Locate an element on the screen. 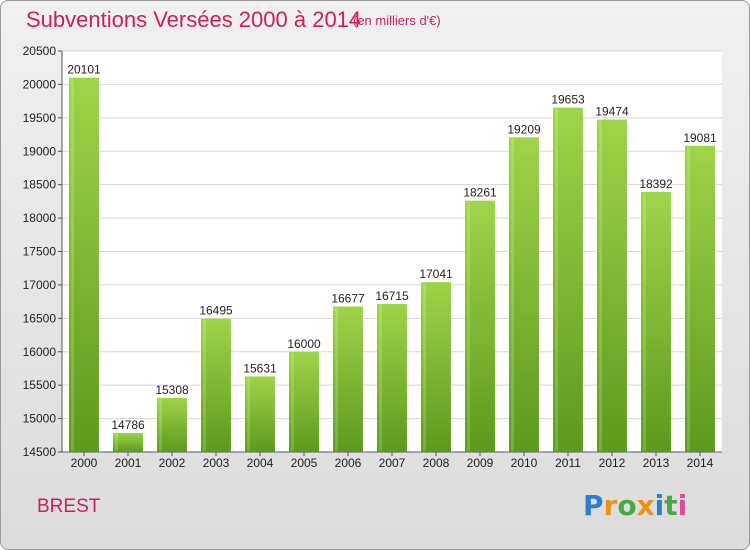 This screenshot has height=550, width=750. chart-subtitle: (en milliers d'€) is located at coordinates (397, 20).